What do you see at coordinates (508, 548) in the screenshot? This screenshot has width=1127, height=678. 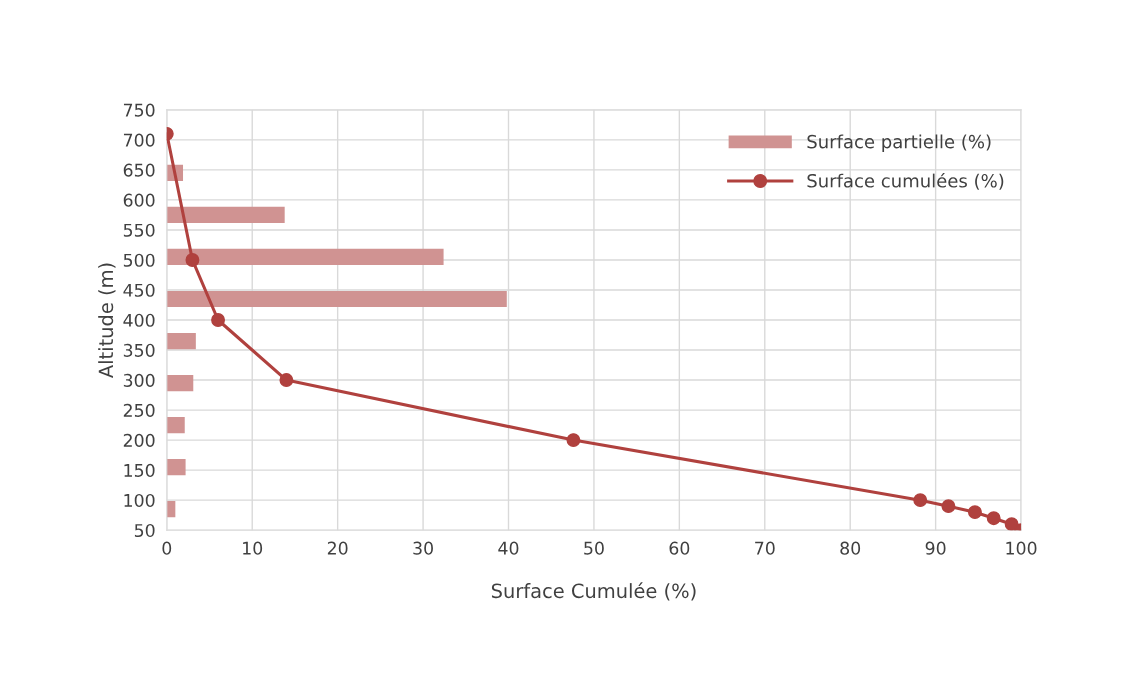 I see `x-tick-label: 40` at bounding box center [508, 548].